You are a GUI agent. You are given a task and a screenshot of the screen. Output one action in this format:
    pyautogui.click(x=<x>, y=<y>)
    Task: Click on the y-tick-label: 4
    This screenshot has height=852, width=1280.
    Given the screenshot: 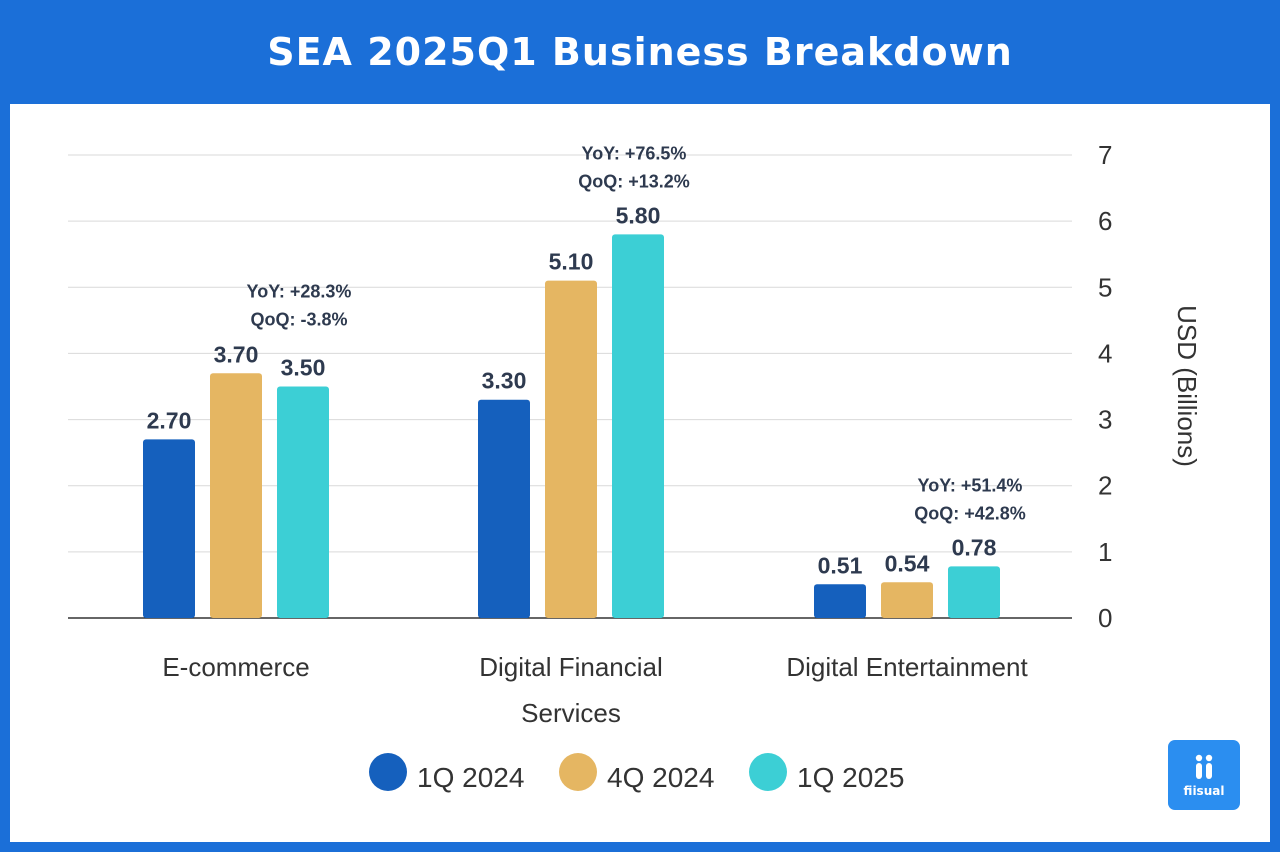 What is the action you would take?
    pyautogui.click(x=1105, y=353)
    